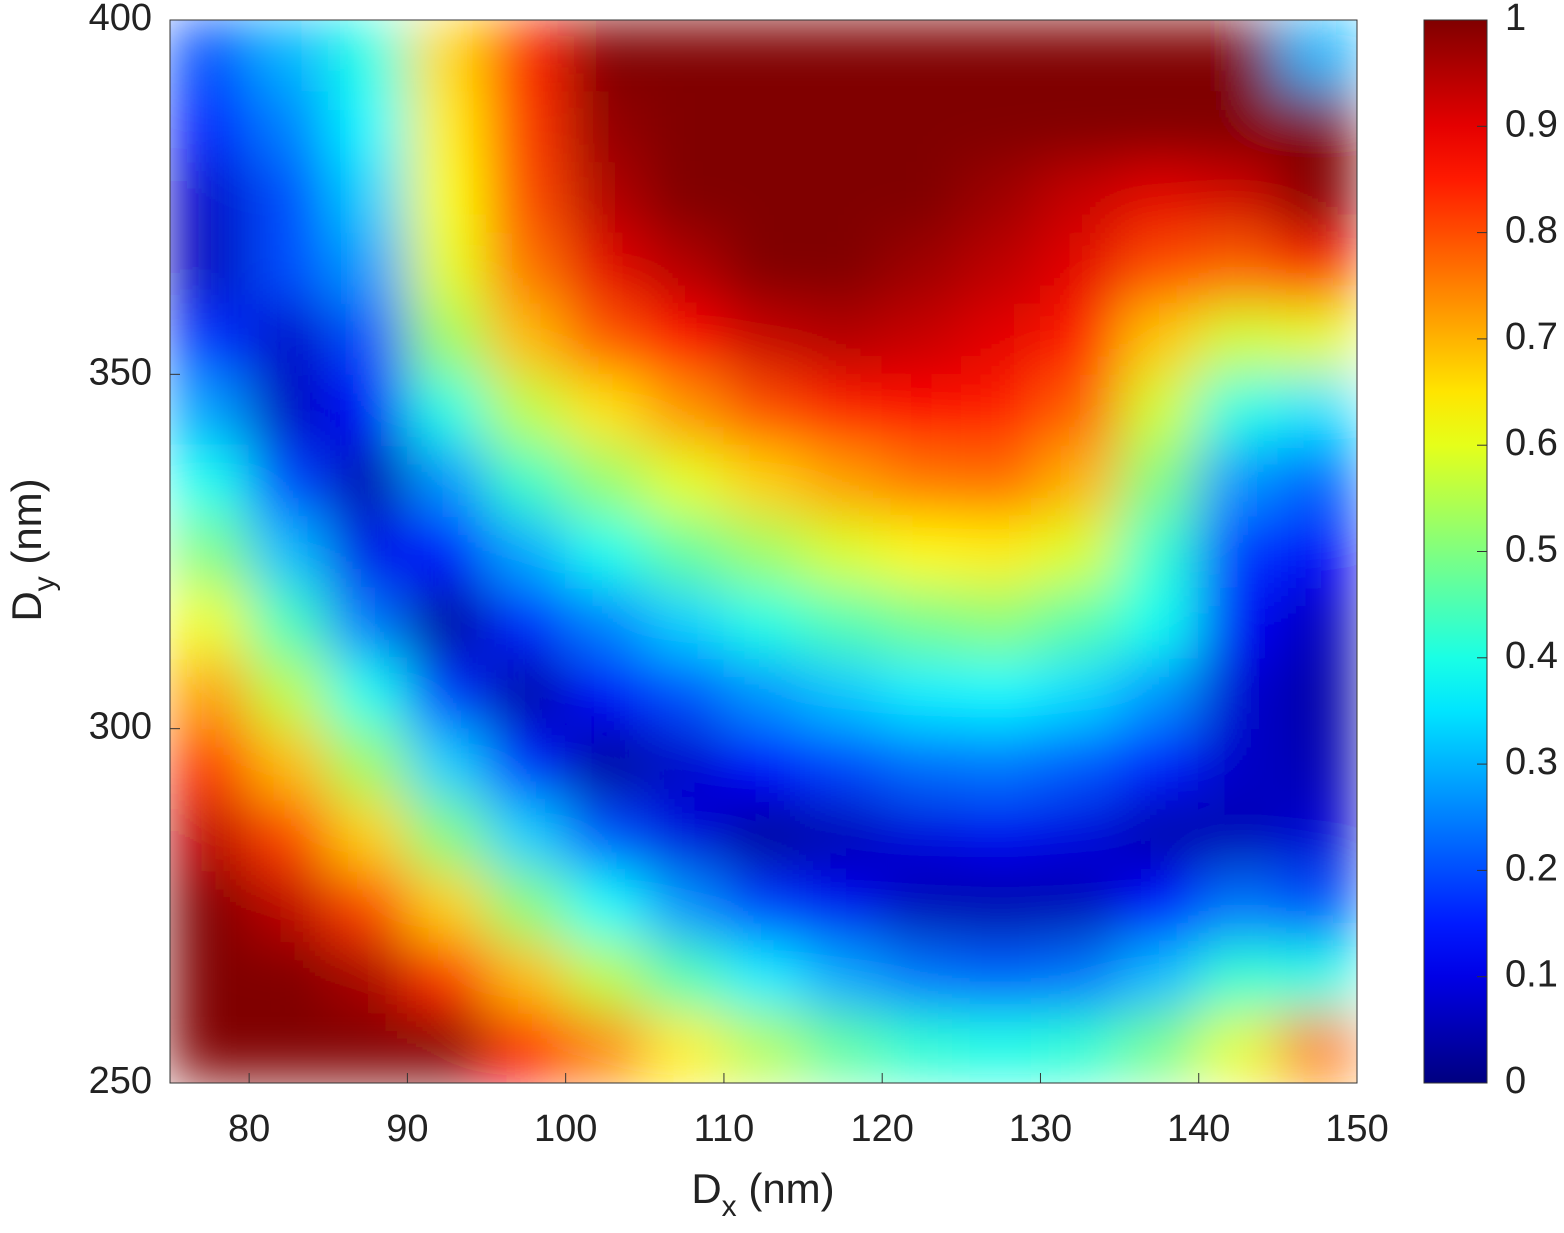 This screenshot has width=1564, height=1233. I want to click on x-tick-label: 140, so click(1198, 1129).